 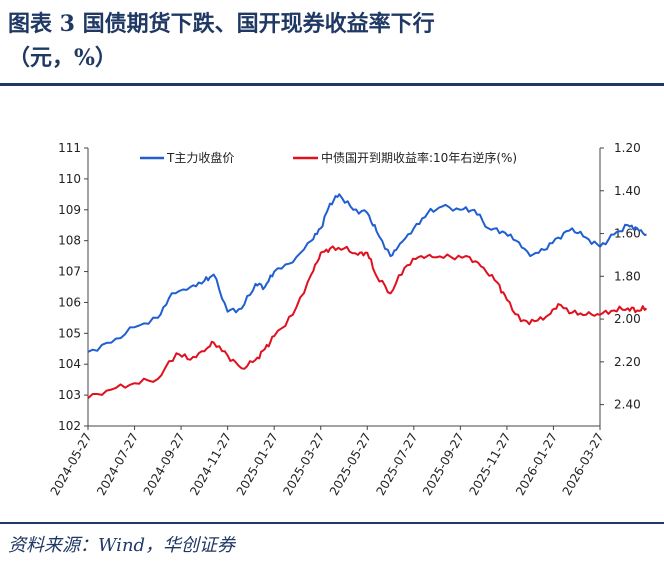 What do you see at coordinates (350, 464) in the screenshot?
I see `x-tick-label: 2025-05-27` at bounding box center [350, 464].